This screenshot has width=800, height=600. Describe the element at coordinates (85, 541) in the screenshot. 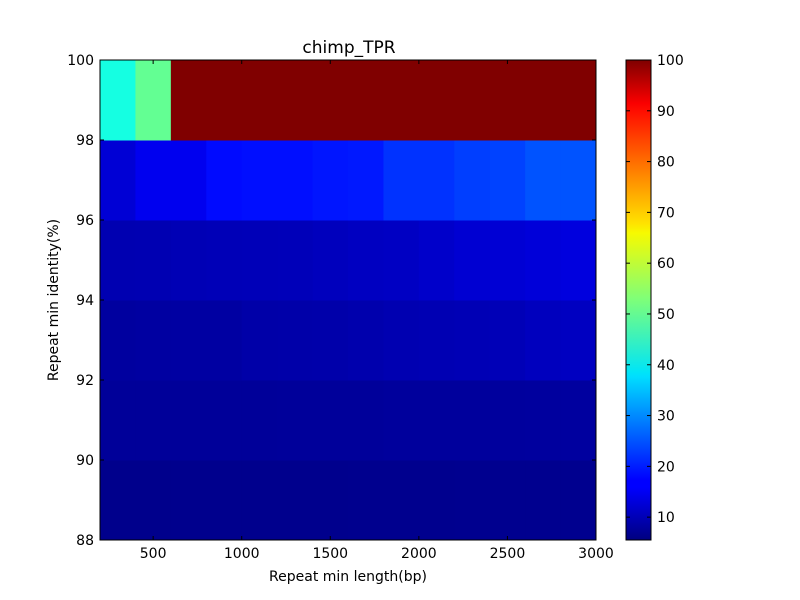

I see `y-tick-label: 88` at that location.